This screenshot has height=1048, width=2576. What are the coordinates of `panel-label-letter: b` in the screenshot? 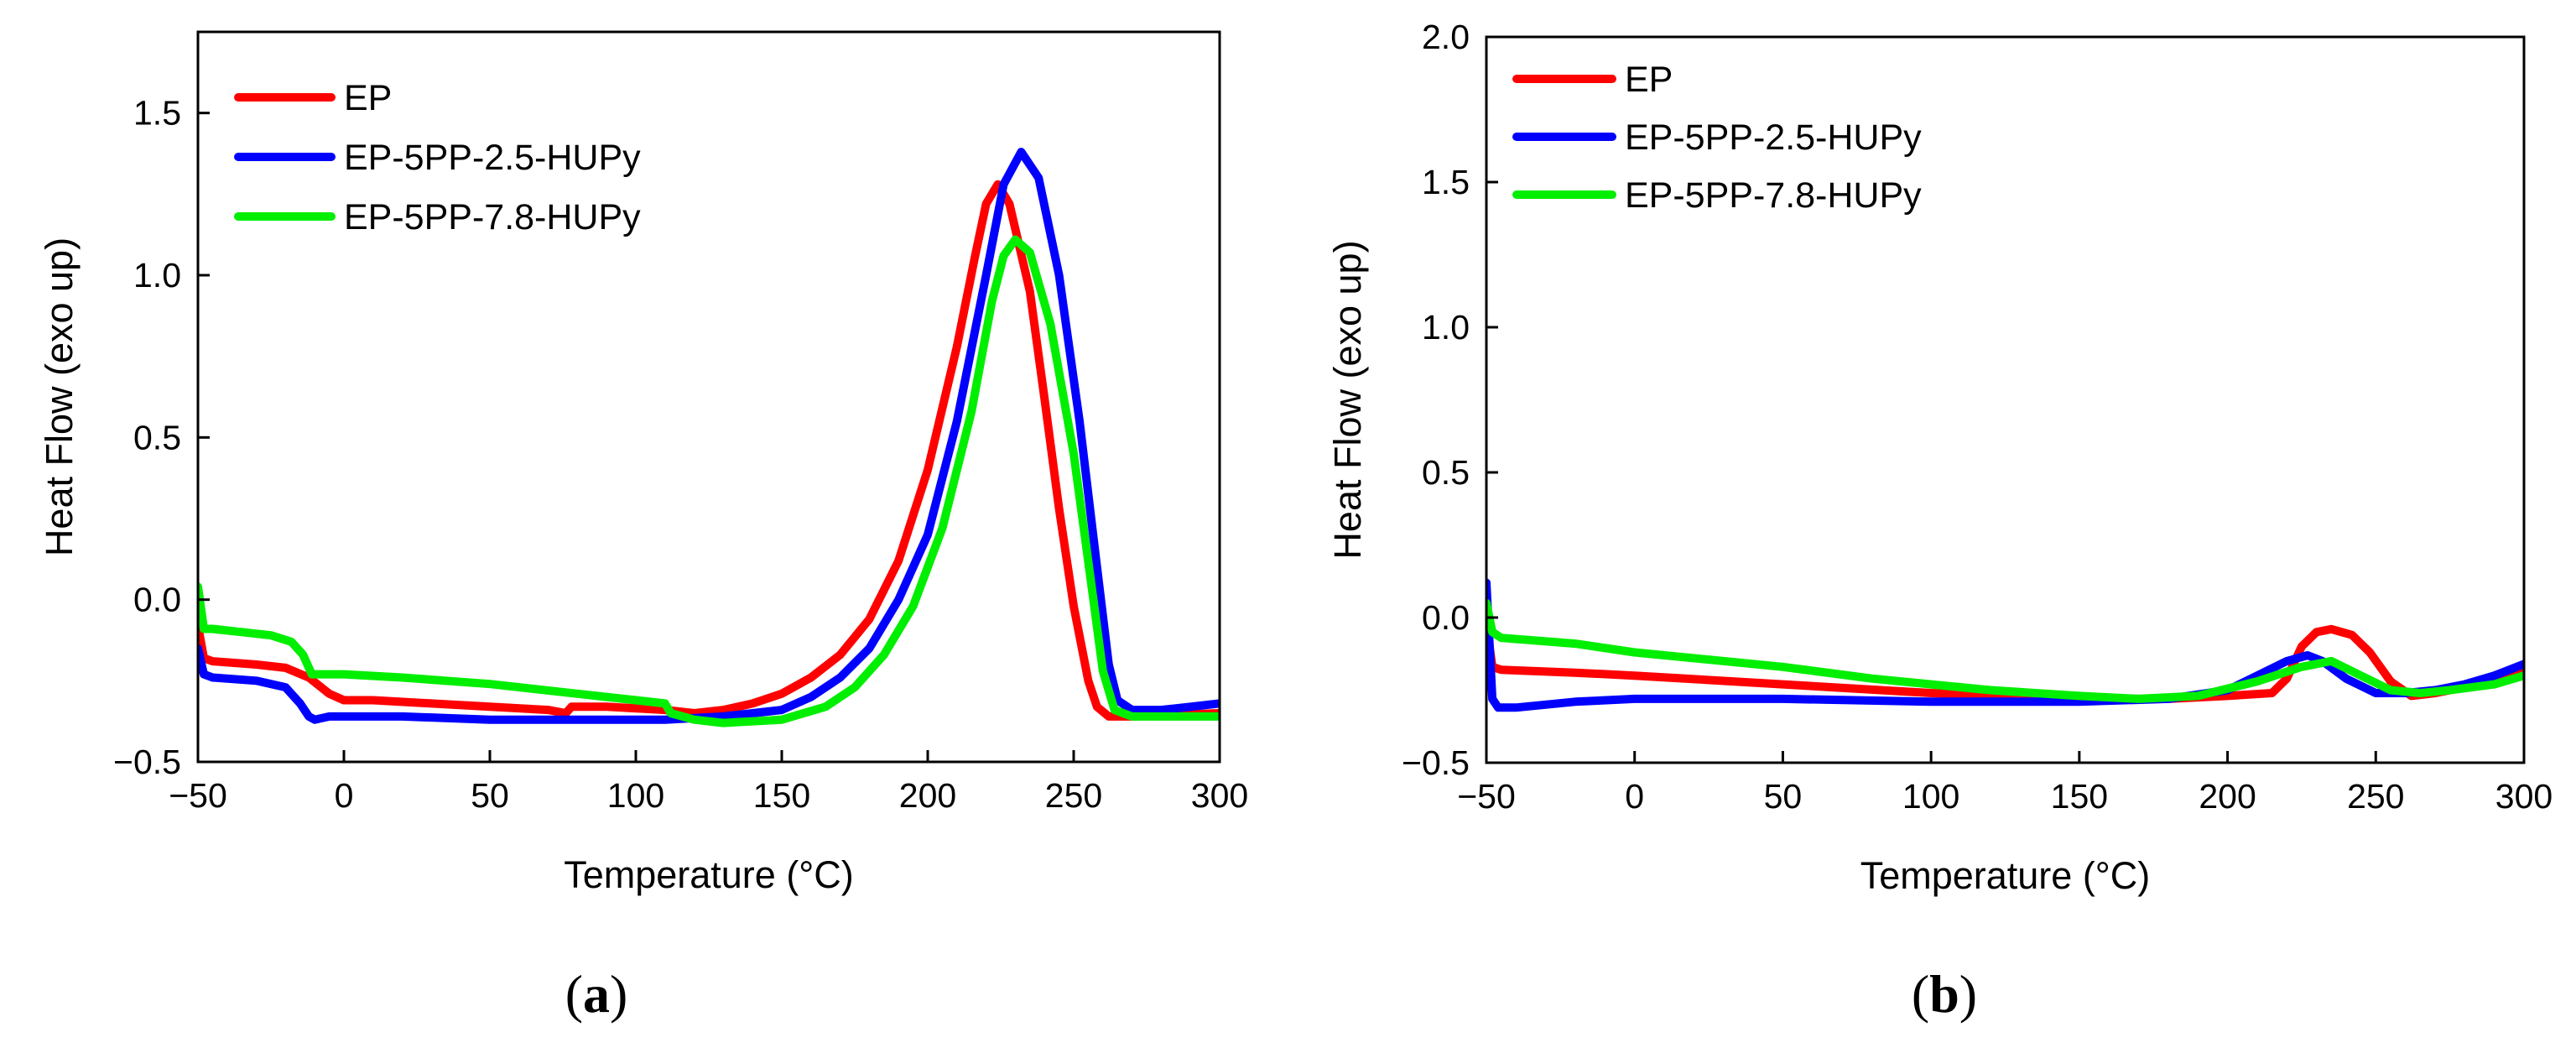 It's located at (1944, 994).